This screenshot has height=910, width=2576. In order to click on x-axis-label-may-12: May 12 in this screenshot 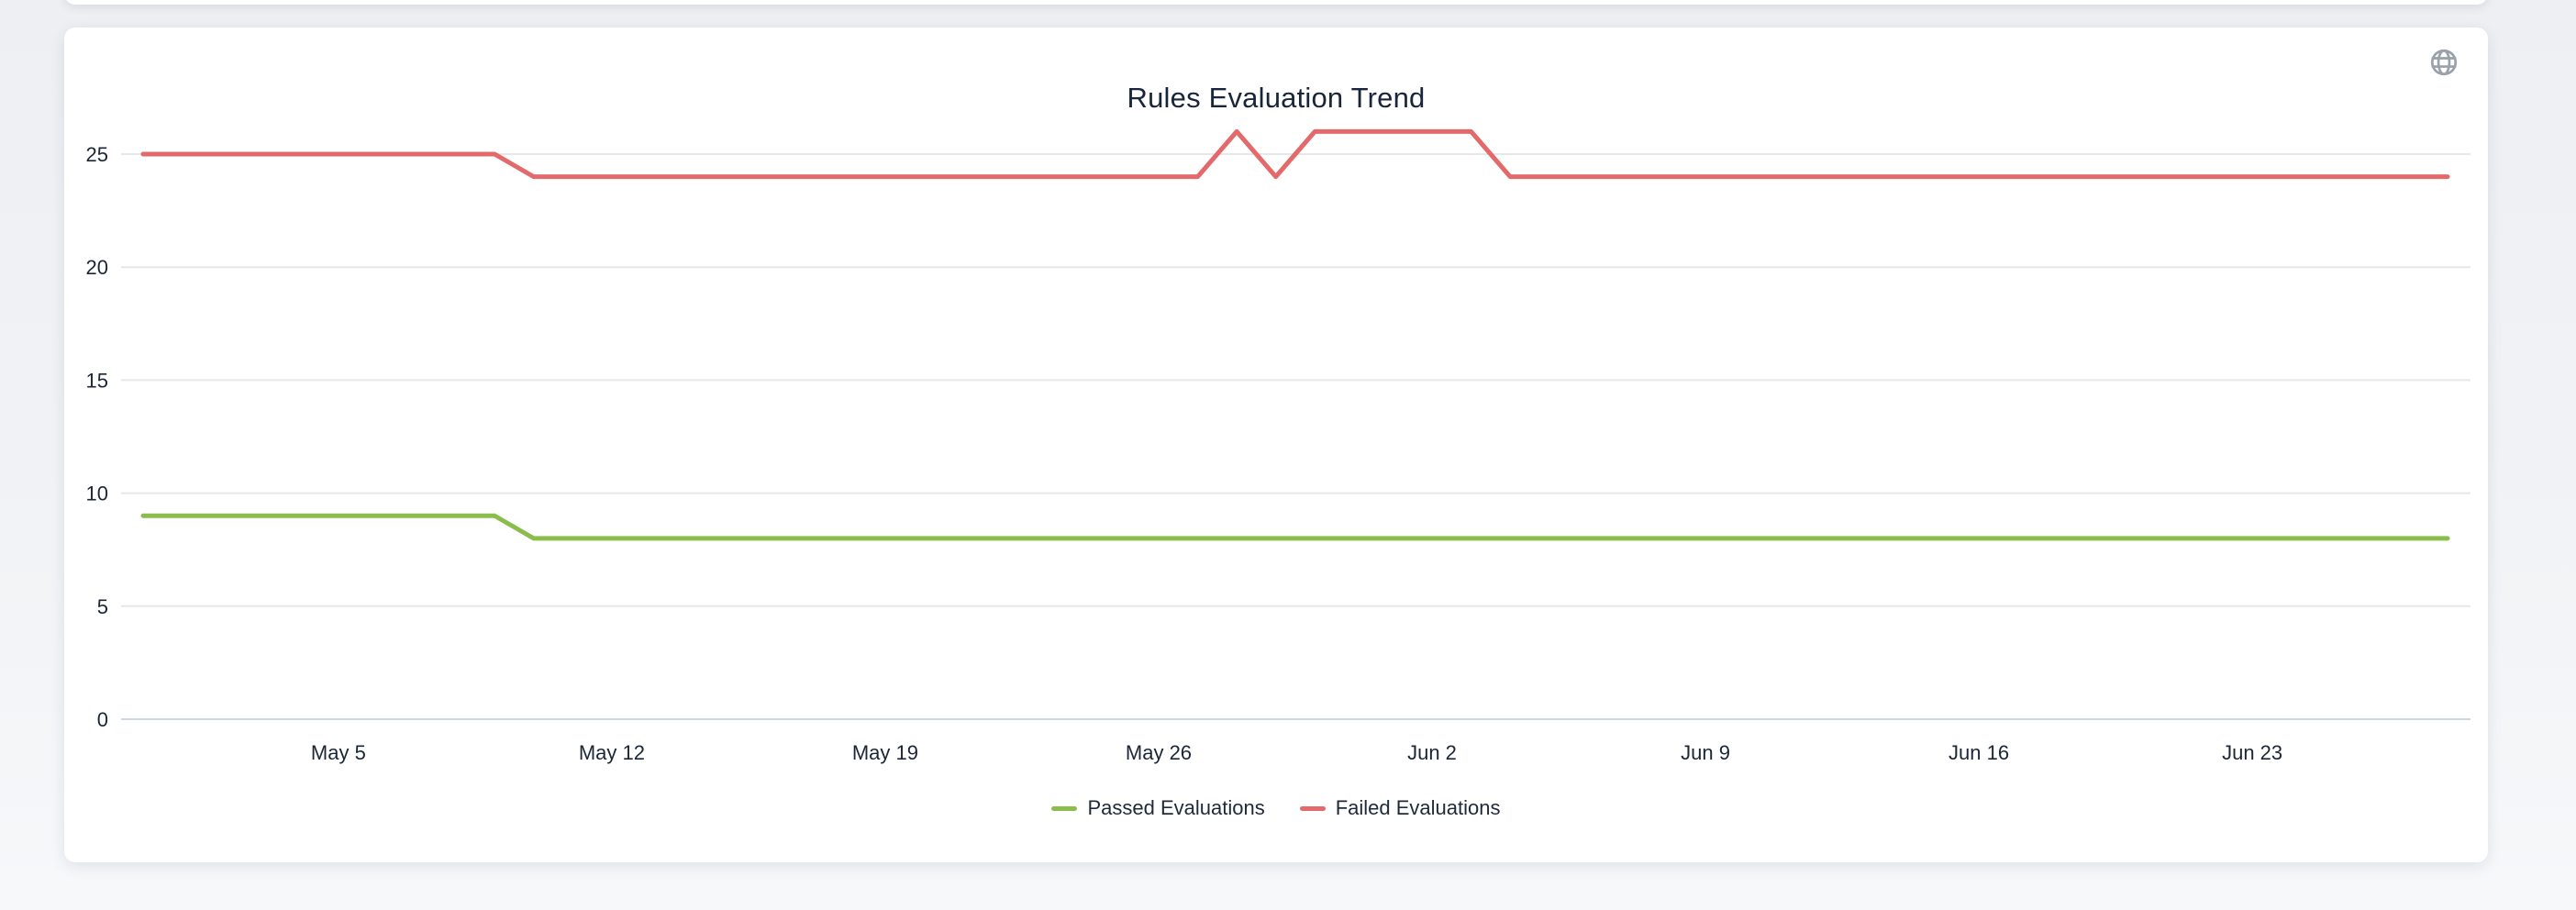, I will do `click(612, 752)`.